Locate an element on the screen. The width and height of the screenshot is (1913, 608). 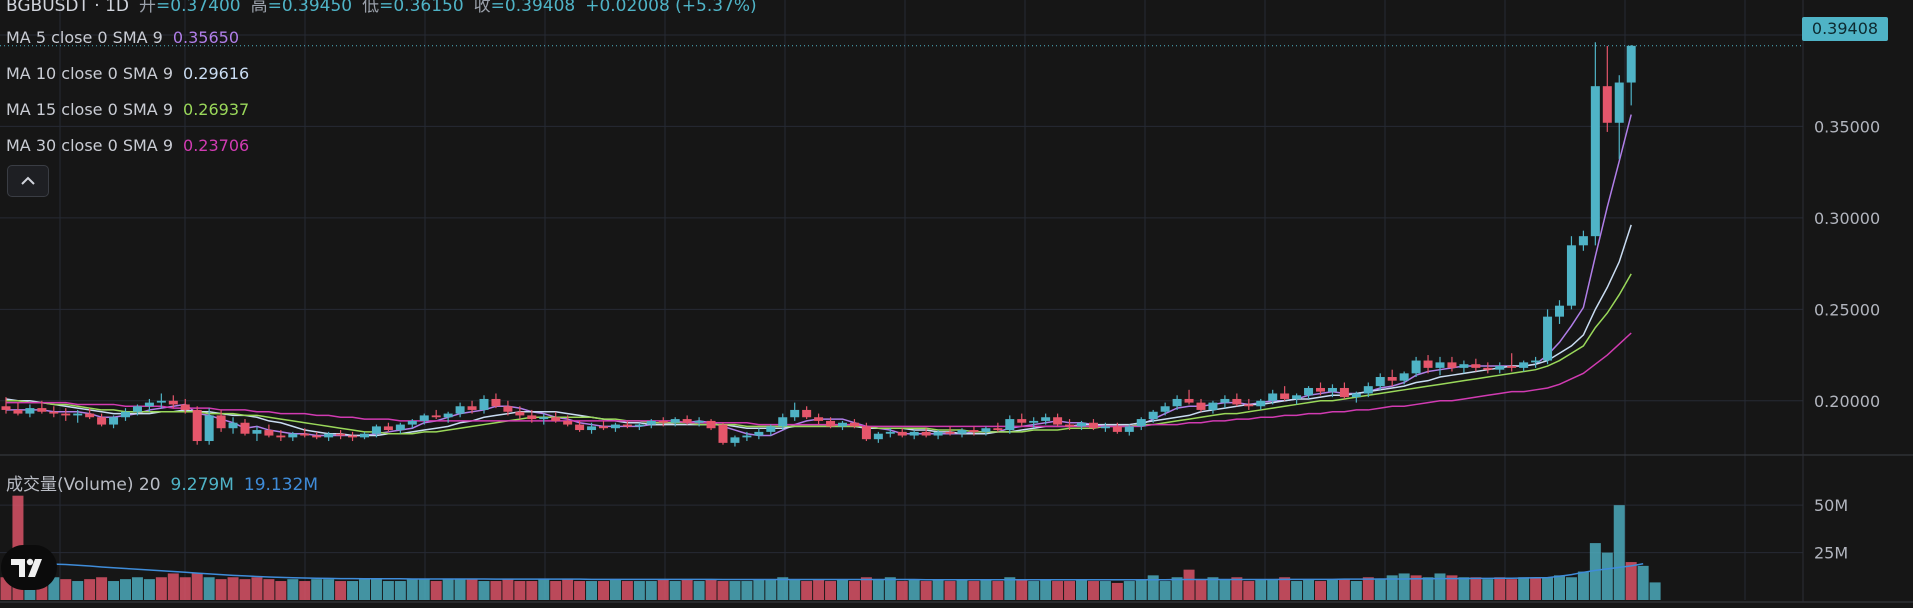
volume-ma-value: 19.132M is located at coordinates (281, 485).